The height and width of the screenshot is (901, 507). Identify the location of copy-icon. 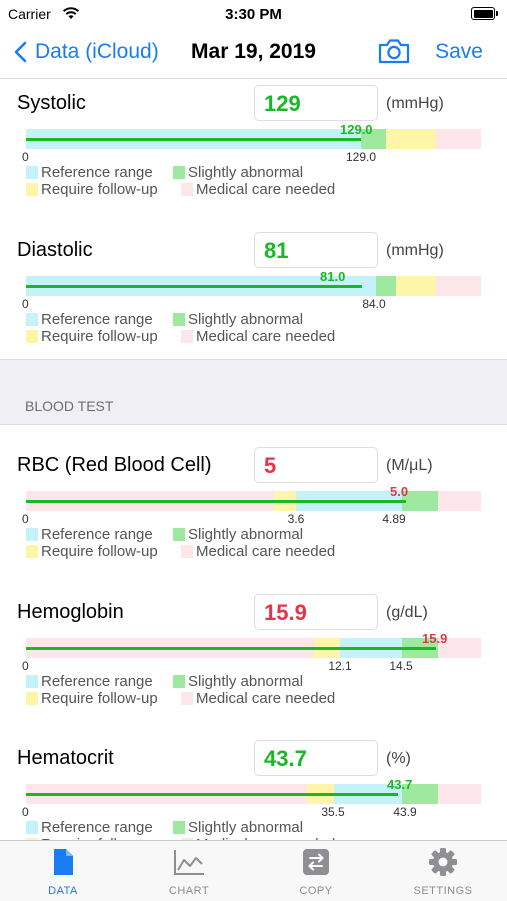
(316, 864).